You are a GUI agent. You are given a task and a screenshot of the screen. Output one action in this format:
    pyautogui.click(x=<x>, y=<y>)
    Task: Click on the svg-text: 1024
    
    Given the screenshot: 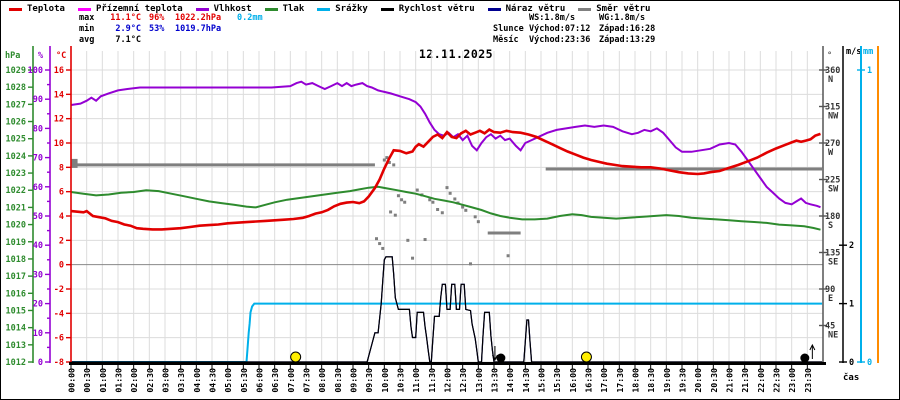 What is the action you would take?
    pyautogui.click(x=16, y=157)
    